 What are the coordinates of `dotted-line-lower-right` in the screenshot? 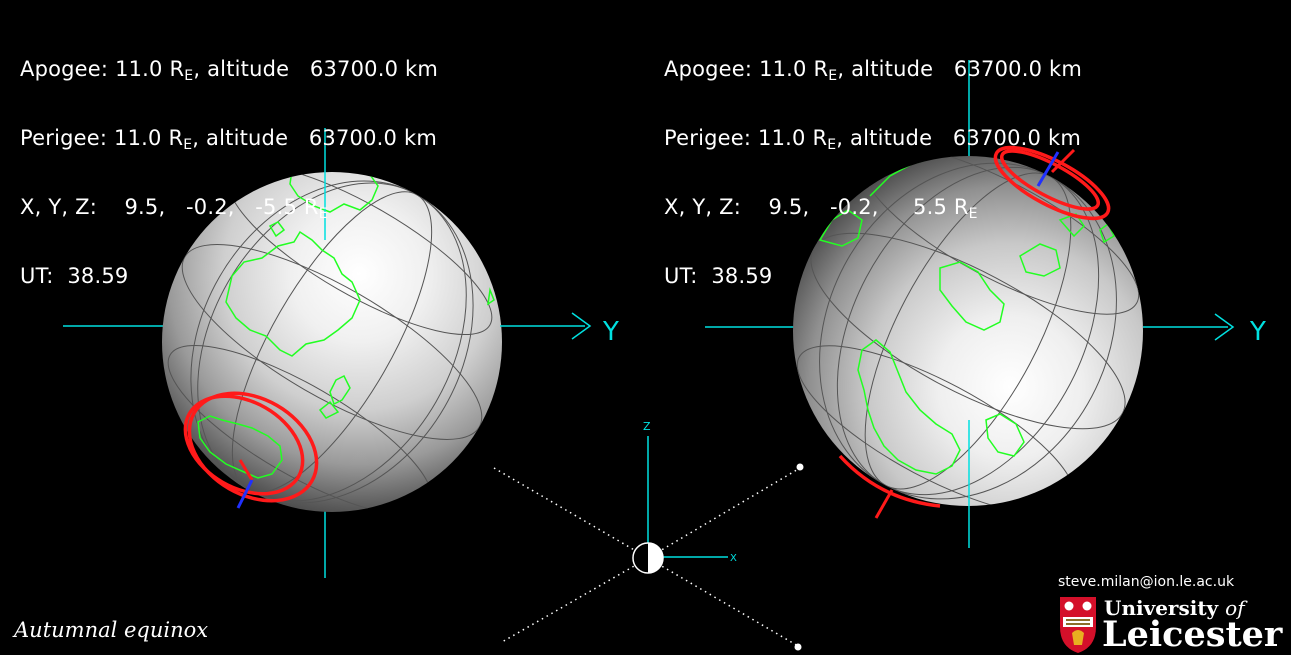 It's located at (723, 602).